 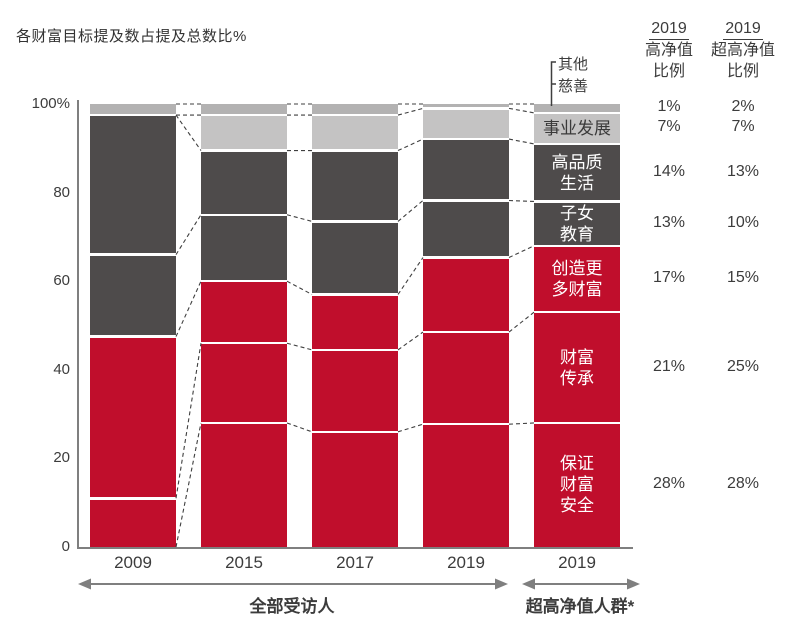 I want to click on segment-label-create-more-wealth: 创造更 多财富, so click(x=577, y=278).